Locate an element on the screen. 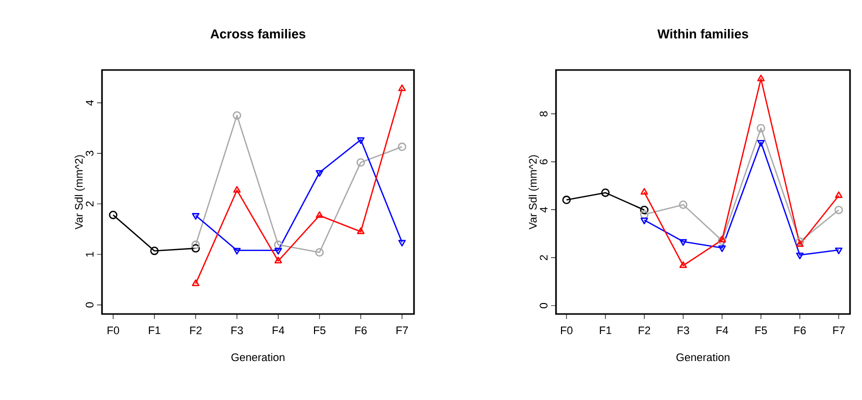 This screenshot has height=400, width=862. chart-title: Across families is located at coordinates (258, 33).